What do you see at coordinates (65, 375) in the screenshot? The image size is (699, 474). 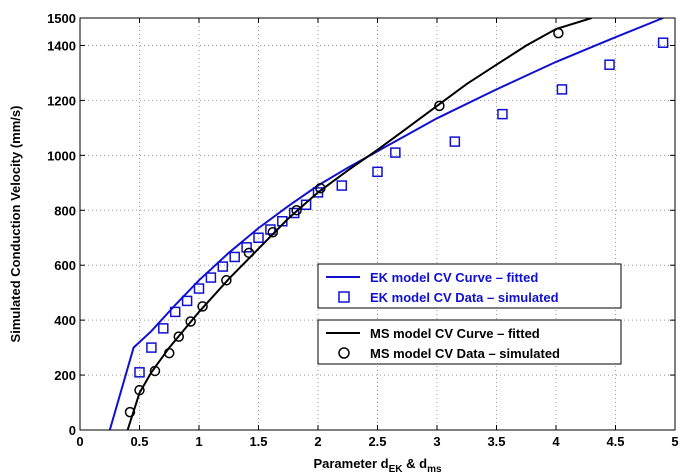 I see `y-tick-label: 200` at bounding box center [65, 375].